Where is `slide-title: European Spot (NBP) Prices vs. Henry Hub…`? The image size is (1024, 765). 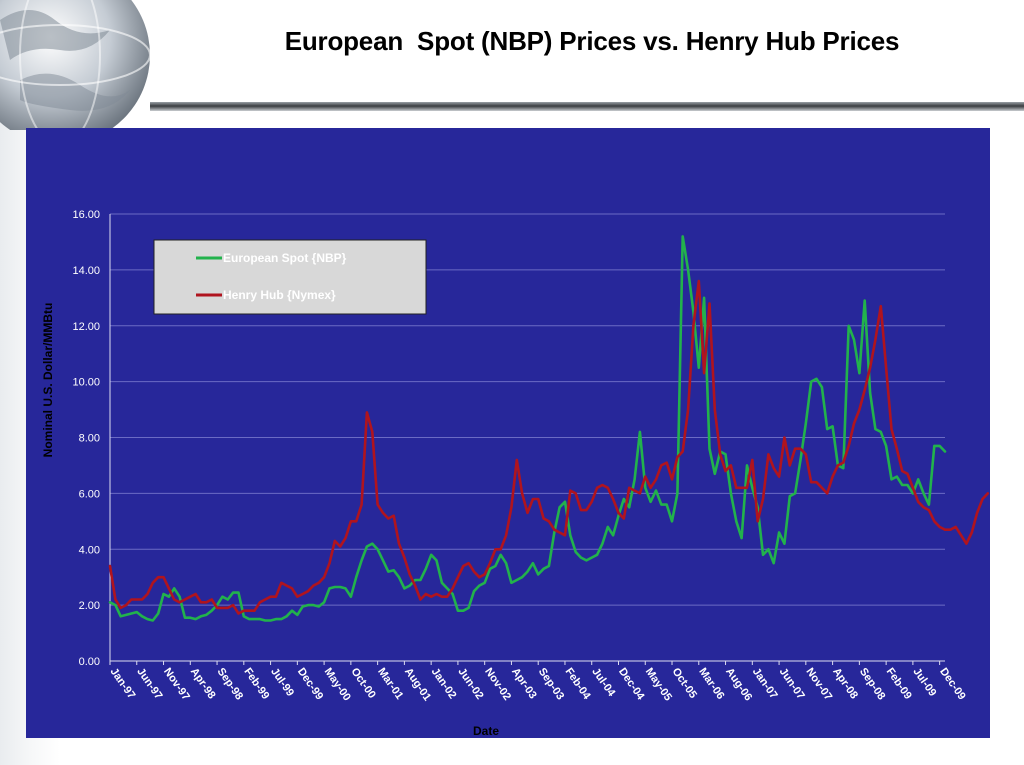 slide-title: European Spot (NBP) Prices vs. Henry Hub… is located at coordinates (592, 41).